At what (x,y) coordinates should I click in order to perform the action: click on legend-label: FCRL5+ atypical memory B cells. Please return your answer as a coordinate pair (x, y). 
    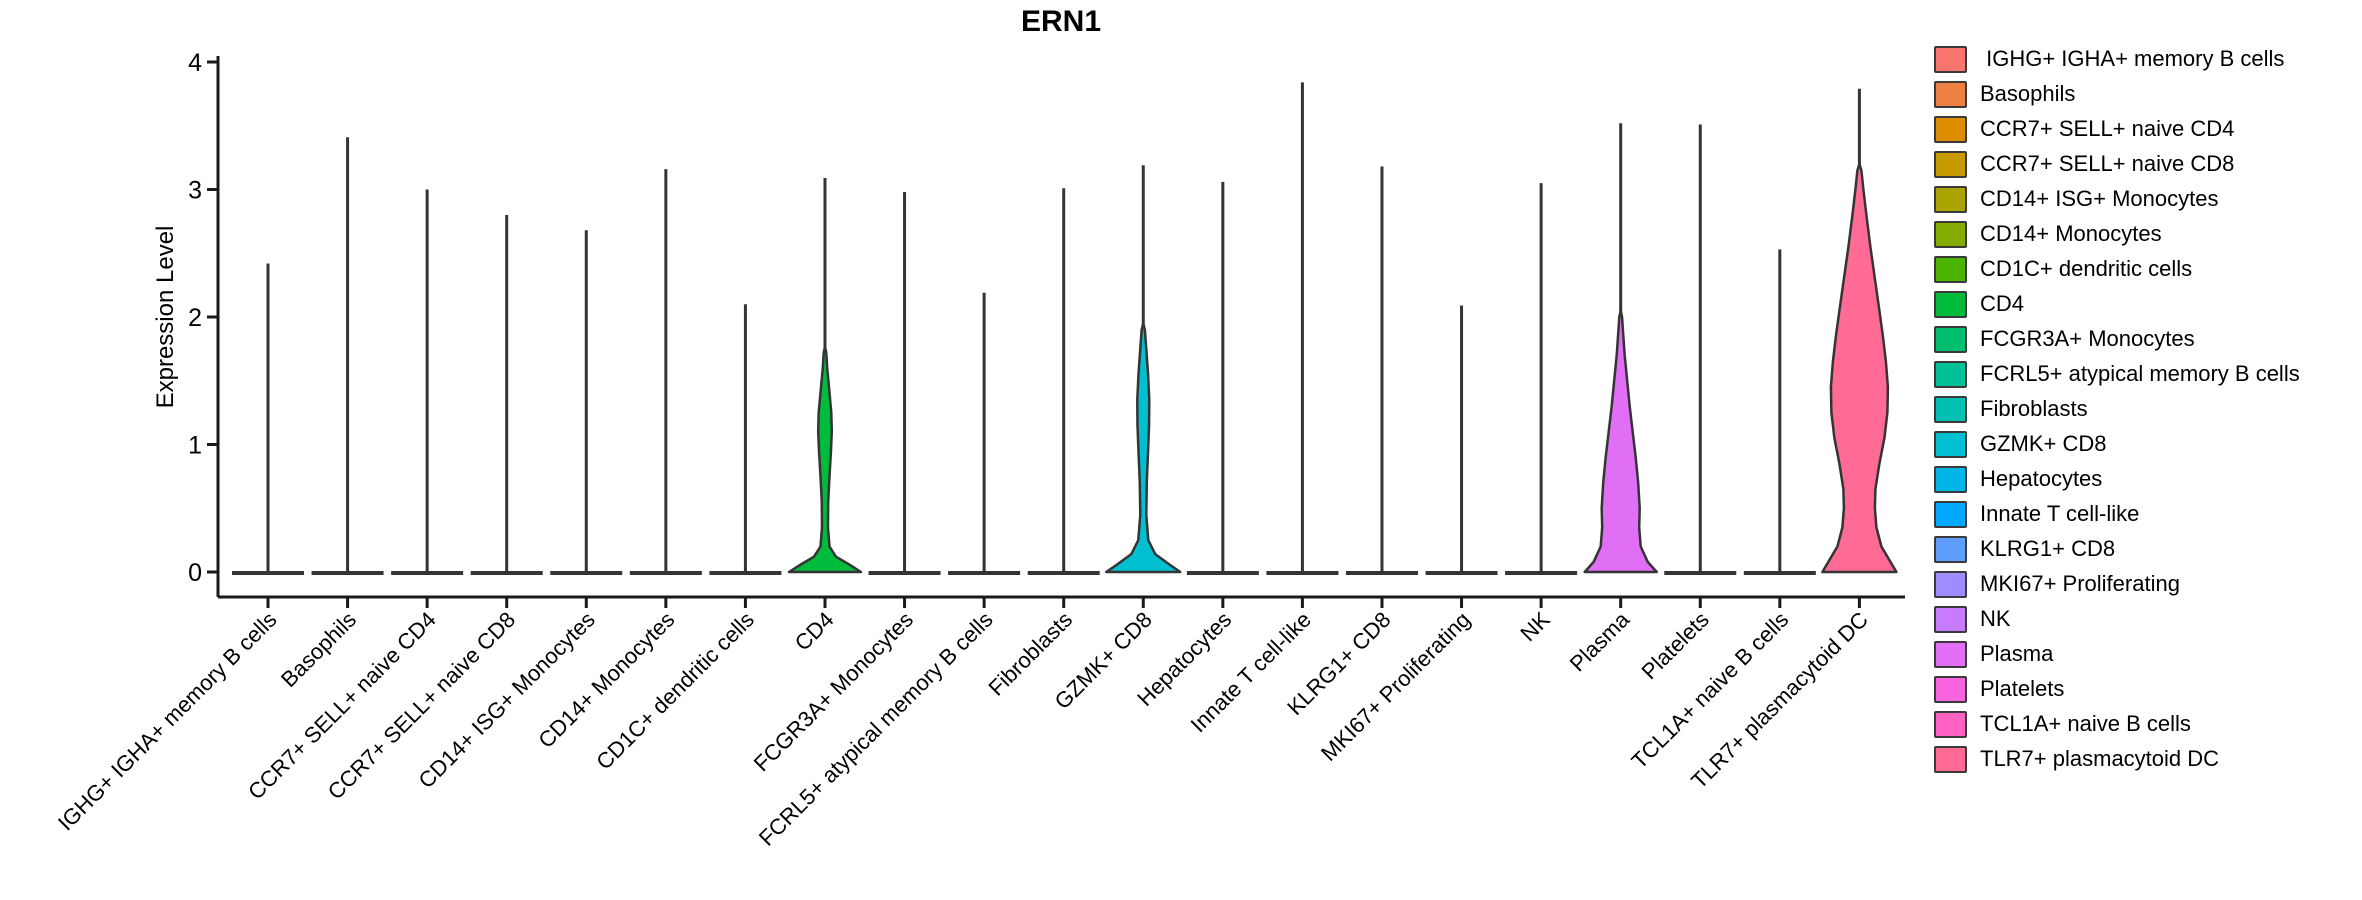
    Looking at the image, I should click on (2140, 373).